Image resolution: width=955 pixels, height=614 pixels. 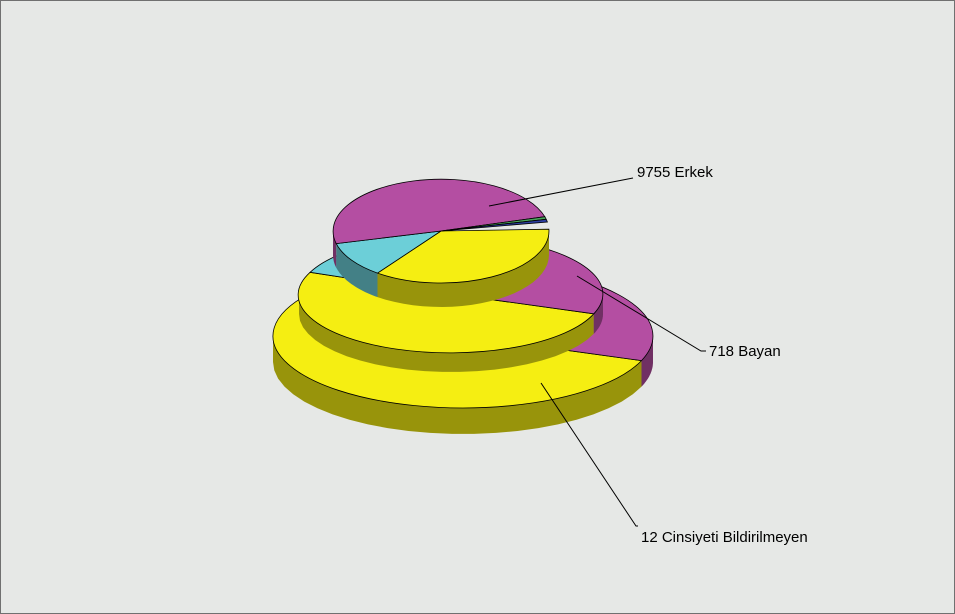 What do you see at coordinates (598, 314) in the screenshot?
I see `tier-2-side-cinsiyeti-bildirilmeyen` at bounding box center [598, 314].